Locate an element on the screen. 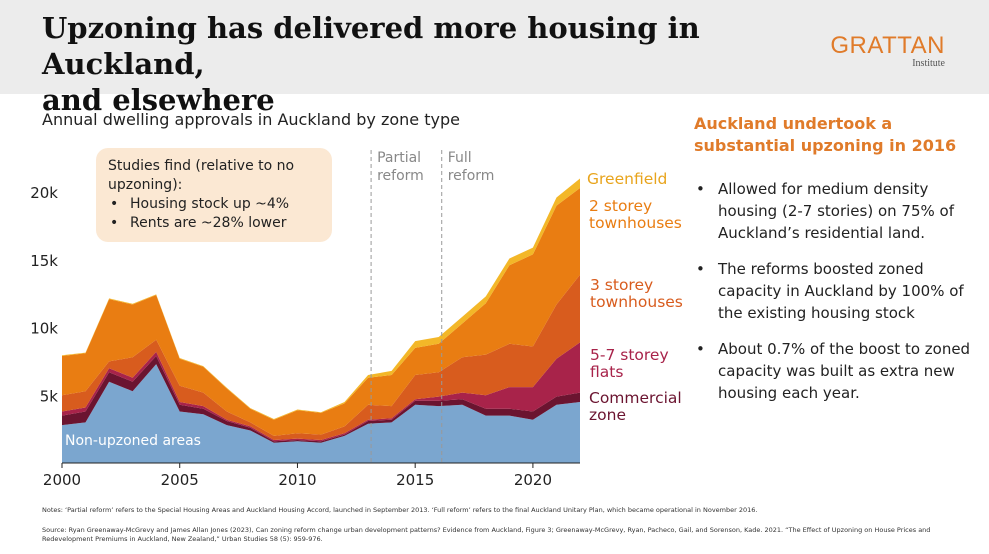 This screenshot has width=989, height=554. series-label-3-storey-townhouses: townhouses is located at coordinates (636, 302).